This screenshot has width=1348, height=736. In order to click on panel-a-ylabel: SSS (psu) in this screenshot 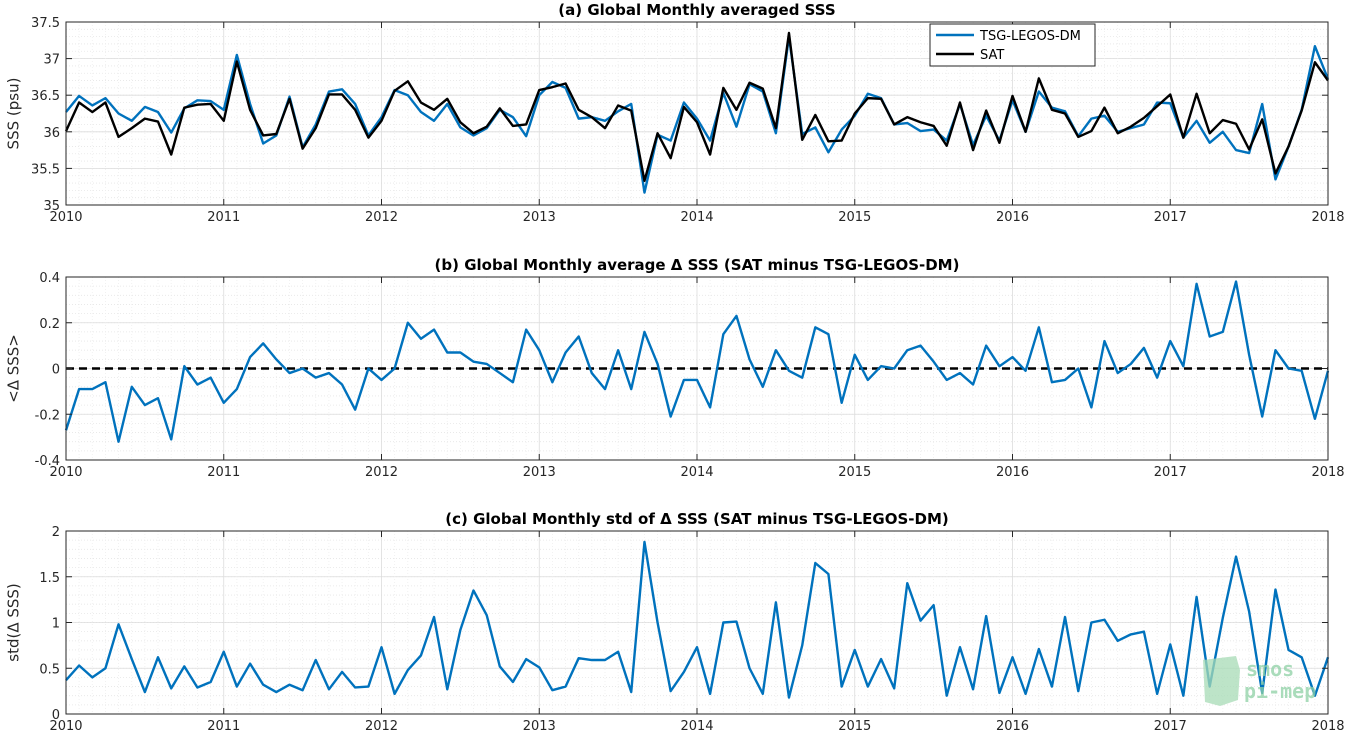, I will do `click(14, 114)`.